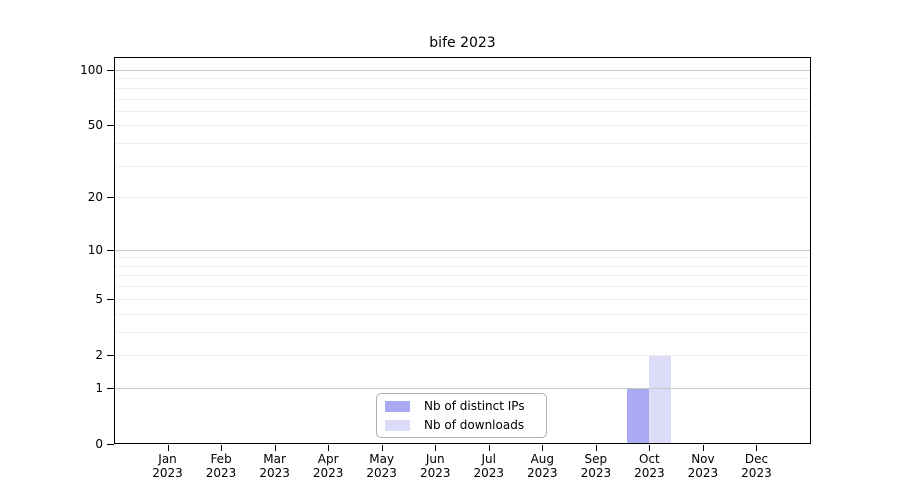 The height and width of the screenshot is (500, 900). What do you see at coordinates (703, 466) in the screenshot?
I see `x-tick-label: Nov 2023` at bounding box center [703, 466].